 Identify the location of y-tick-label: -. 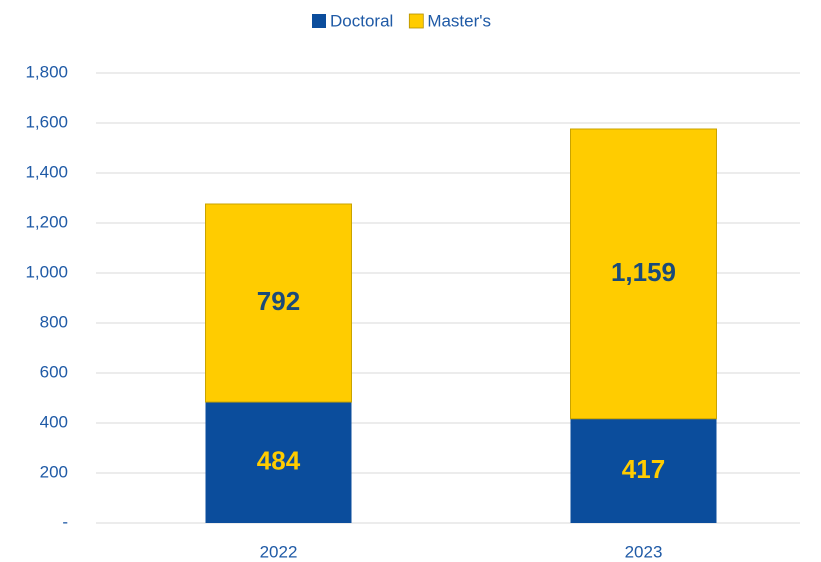
(65, 521).